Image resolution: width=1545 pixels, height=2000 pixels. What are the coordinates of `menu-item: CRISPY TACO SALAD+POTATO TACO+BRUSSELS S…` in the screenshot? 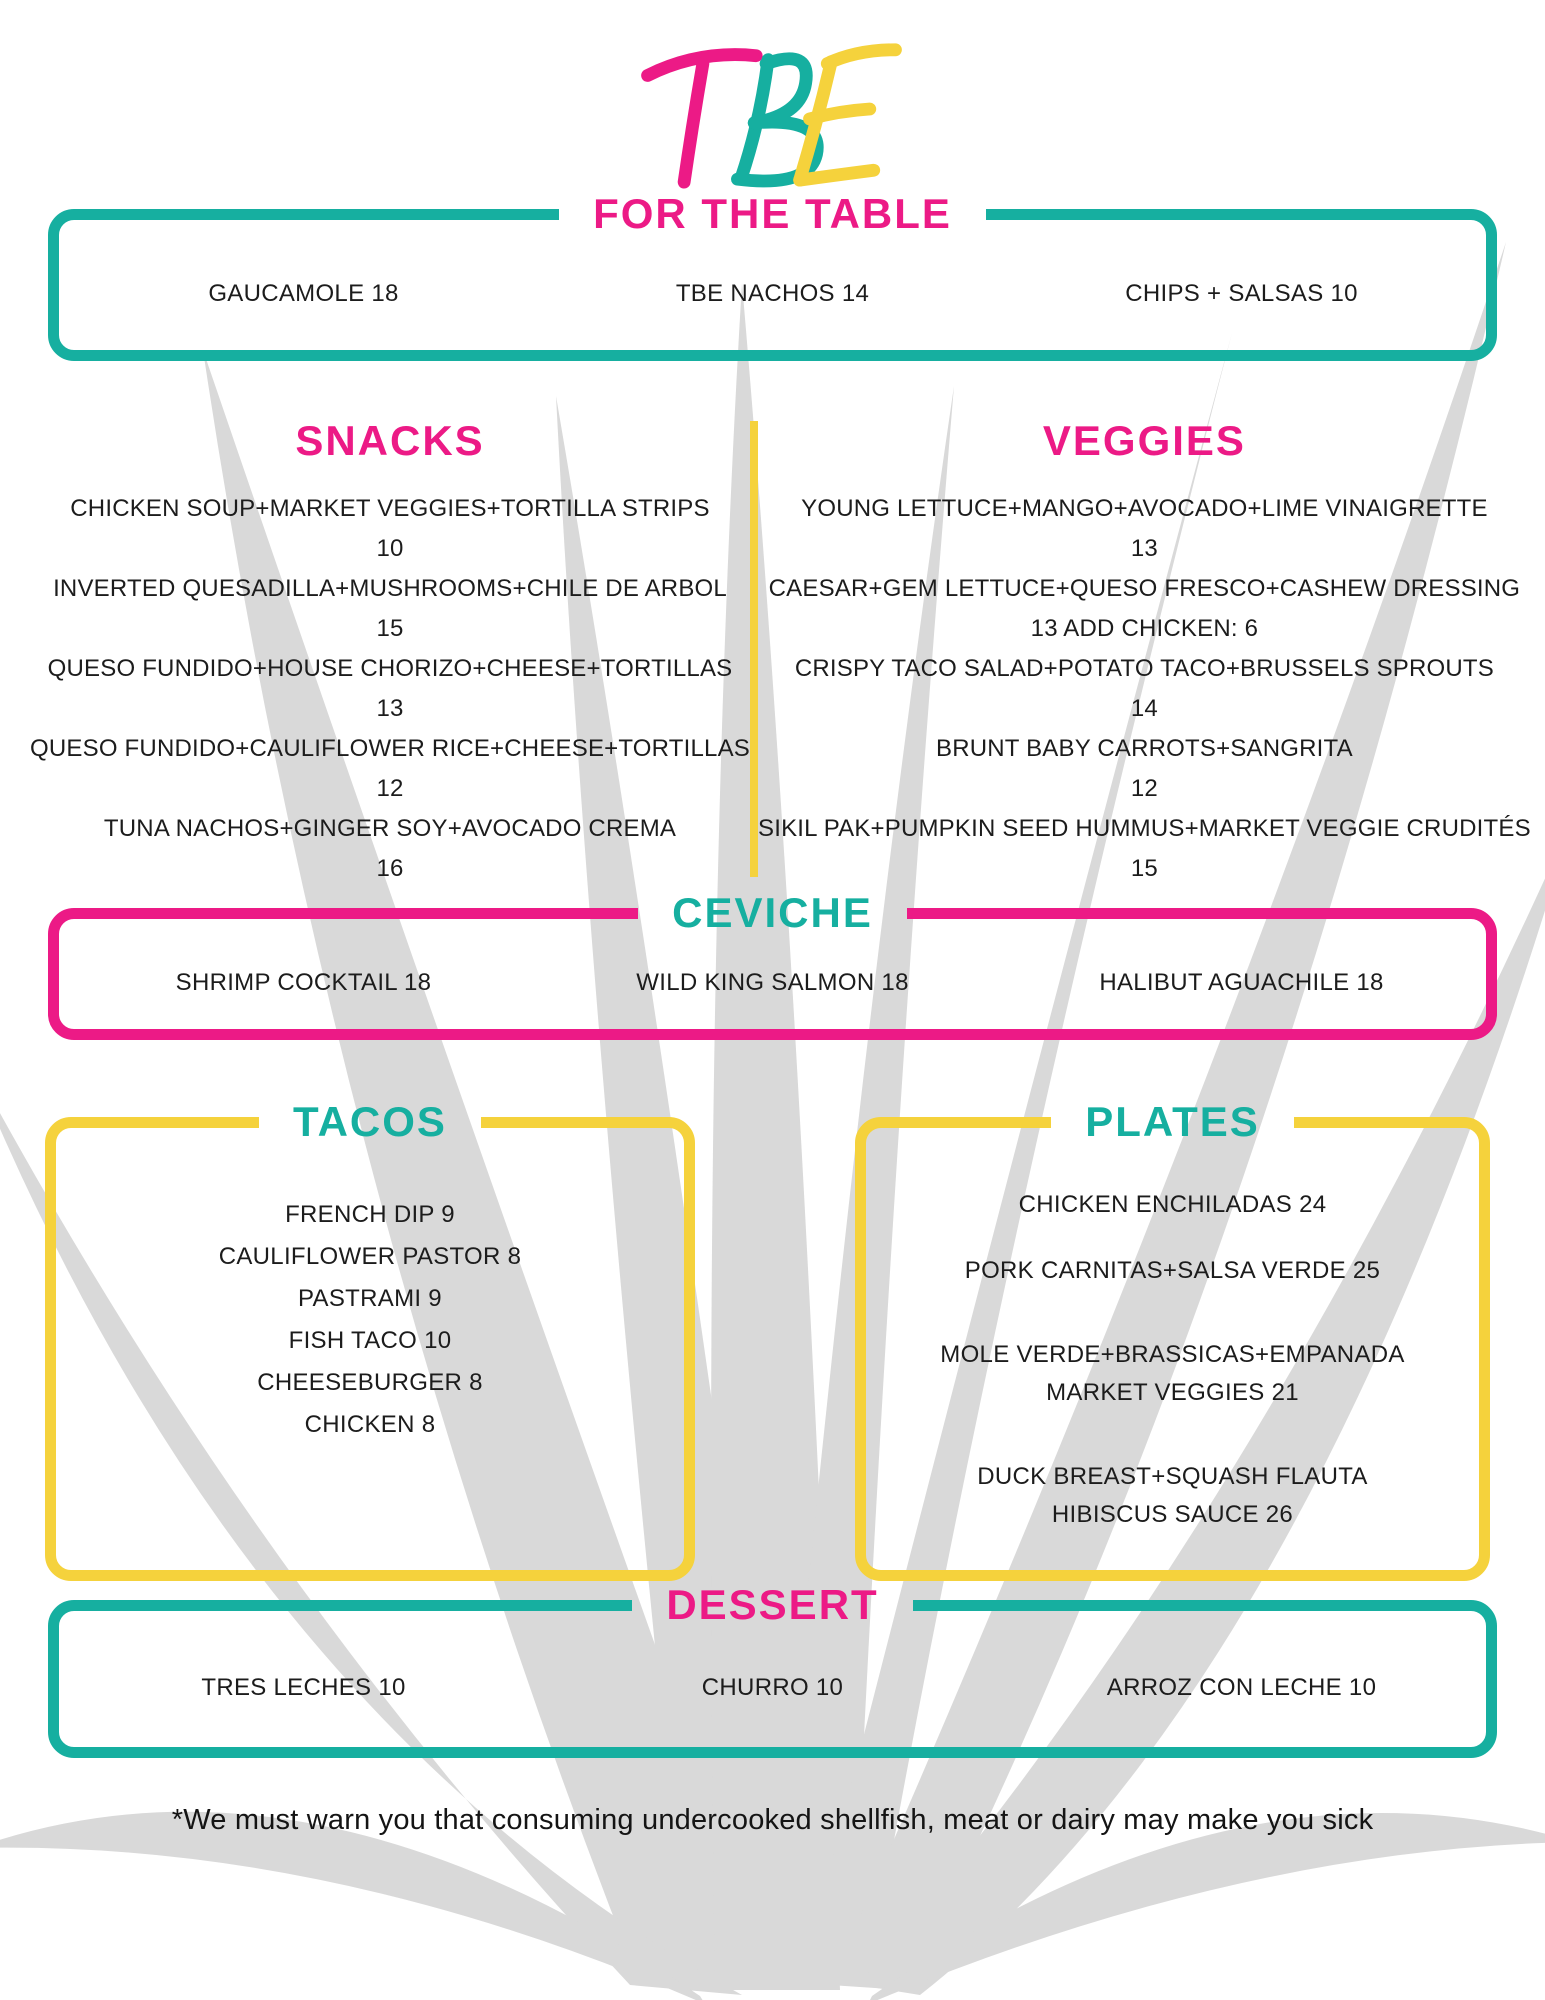 It's located at (1144, 689).